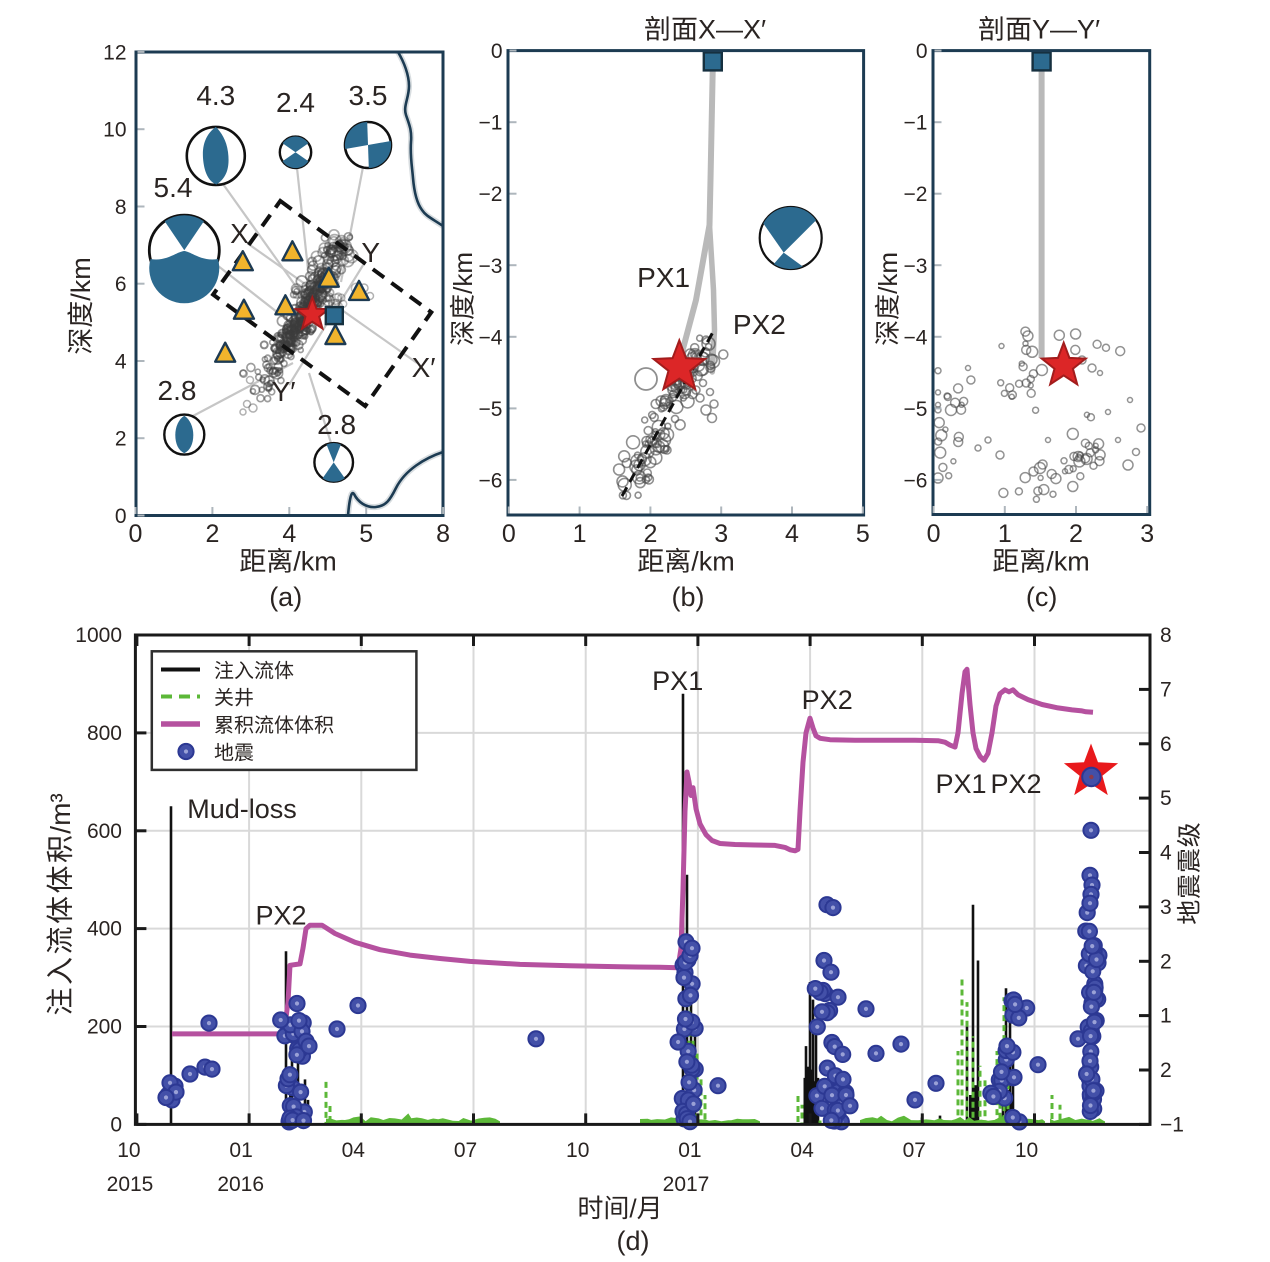  What do you see at coordinates (104, 831) in the screenshot?
I see `svg-text: 600` at bounding box center [104, 831].